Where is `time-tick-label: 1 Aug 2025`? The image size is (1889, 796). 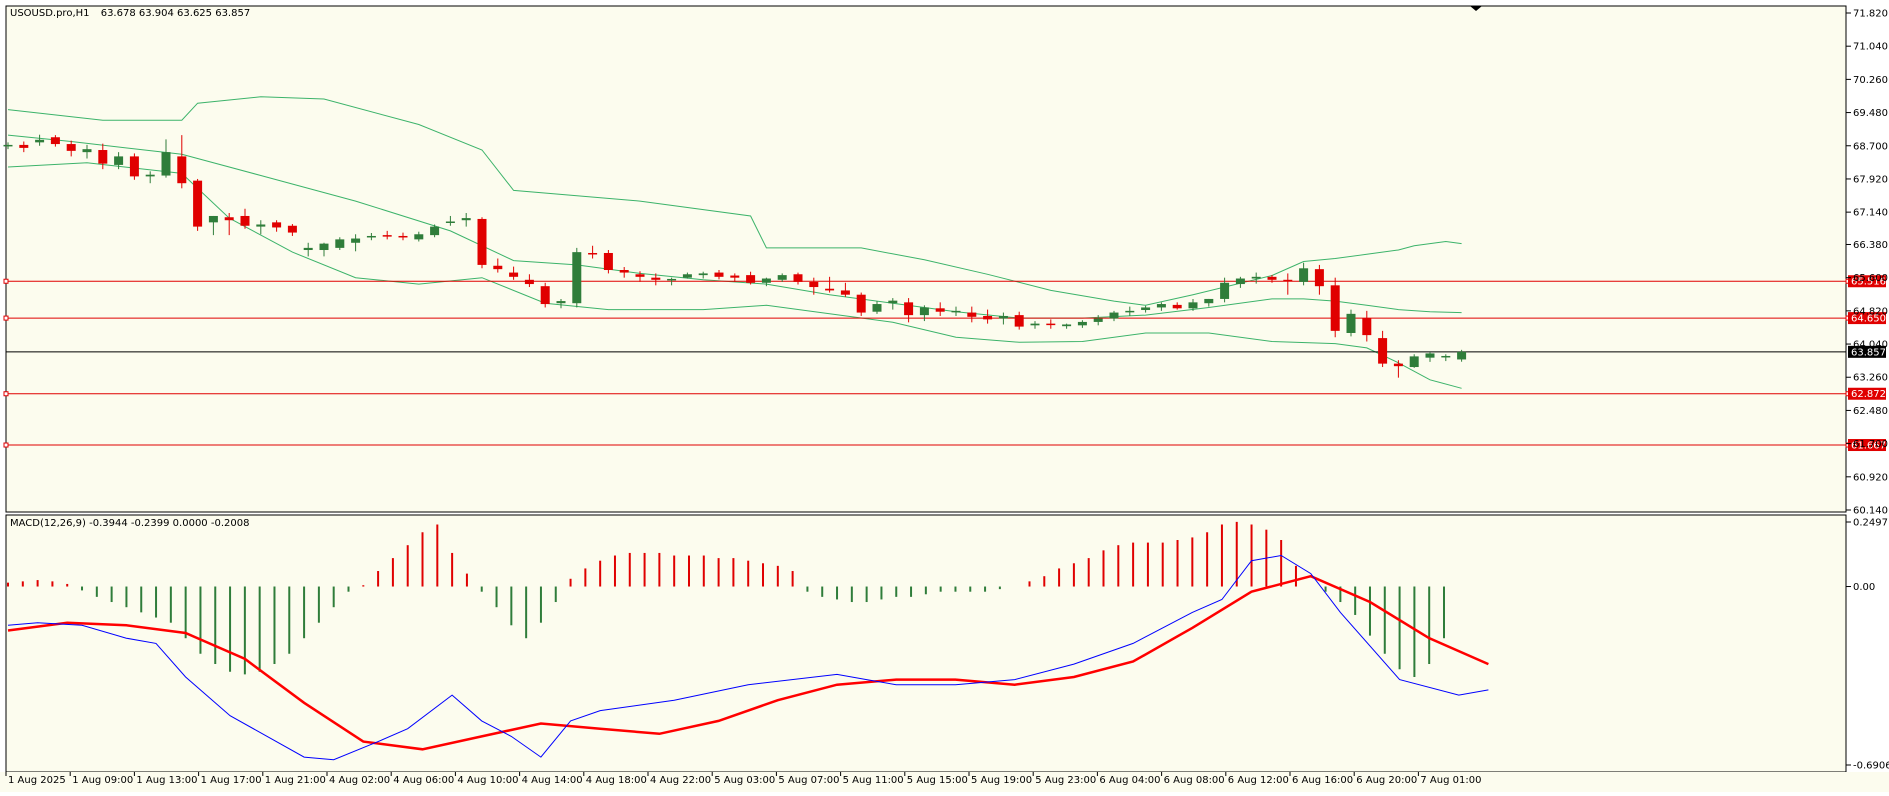 time-tick-label: 1 Aug 2025 is located at coordinates (37, 780).